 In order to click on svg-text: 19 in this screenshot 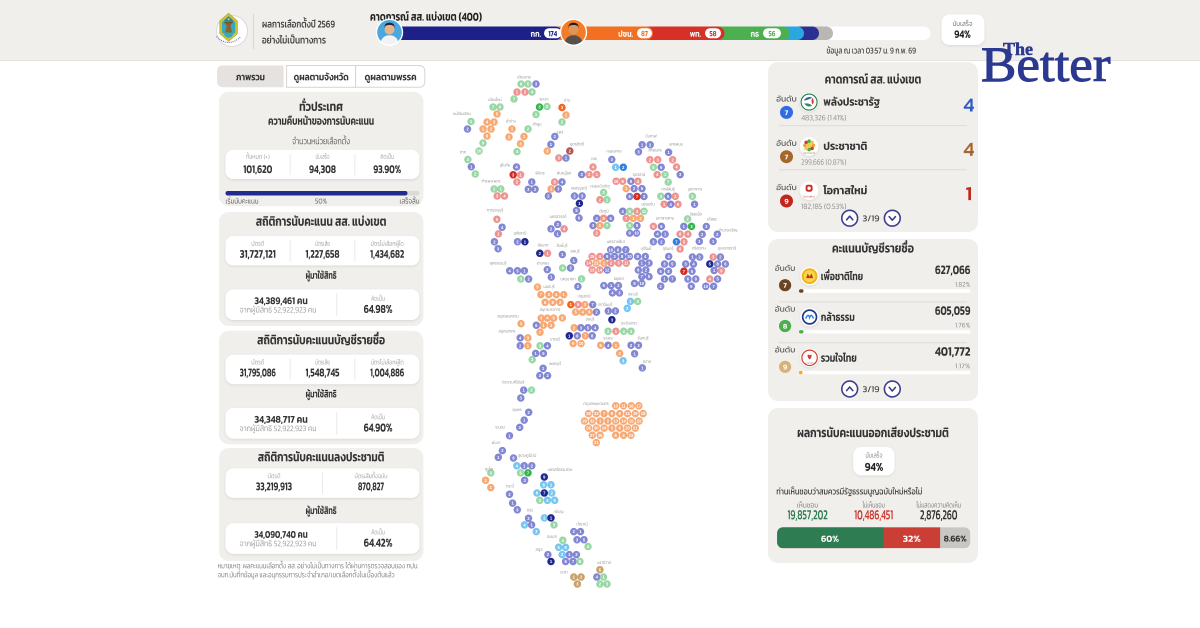, I will do `click(635, 413)`.